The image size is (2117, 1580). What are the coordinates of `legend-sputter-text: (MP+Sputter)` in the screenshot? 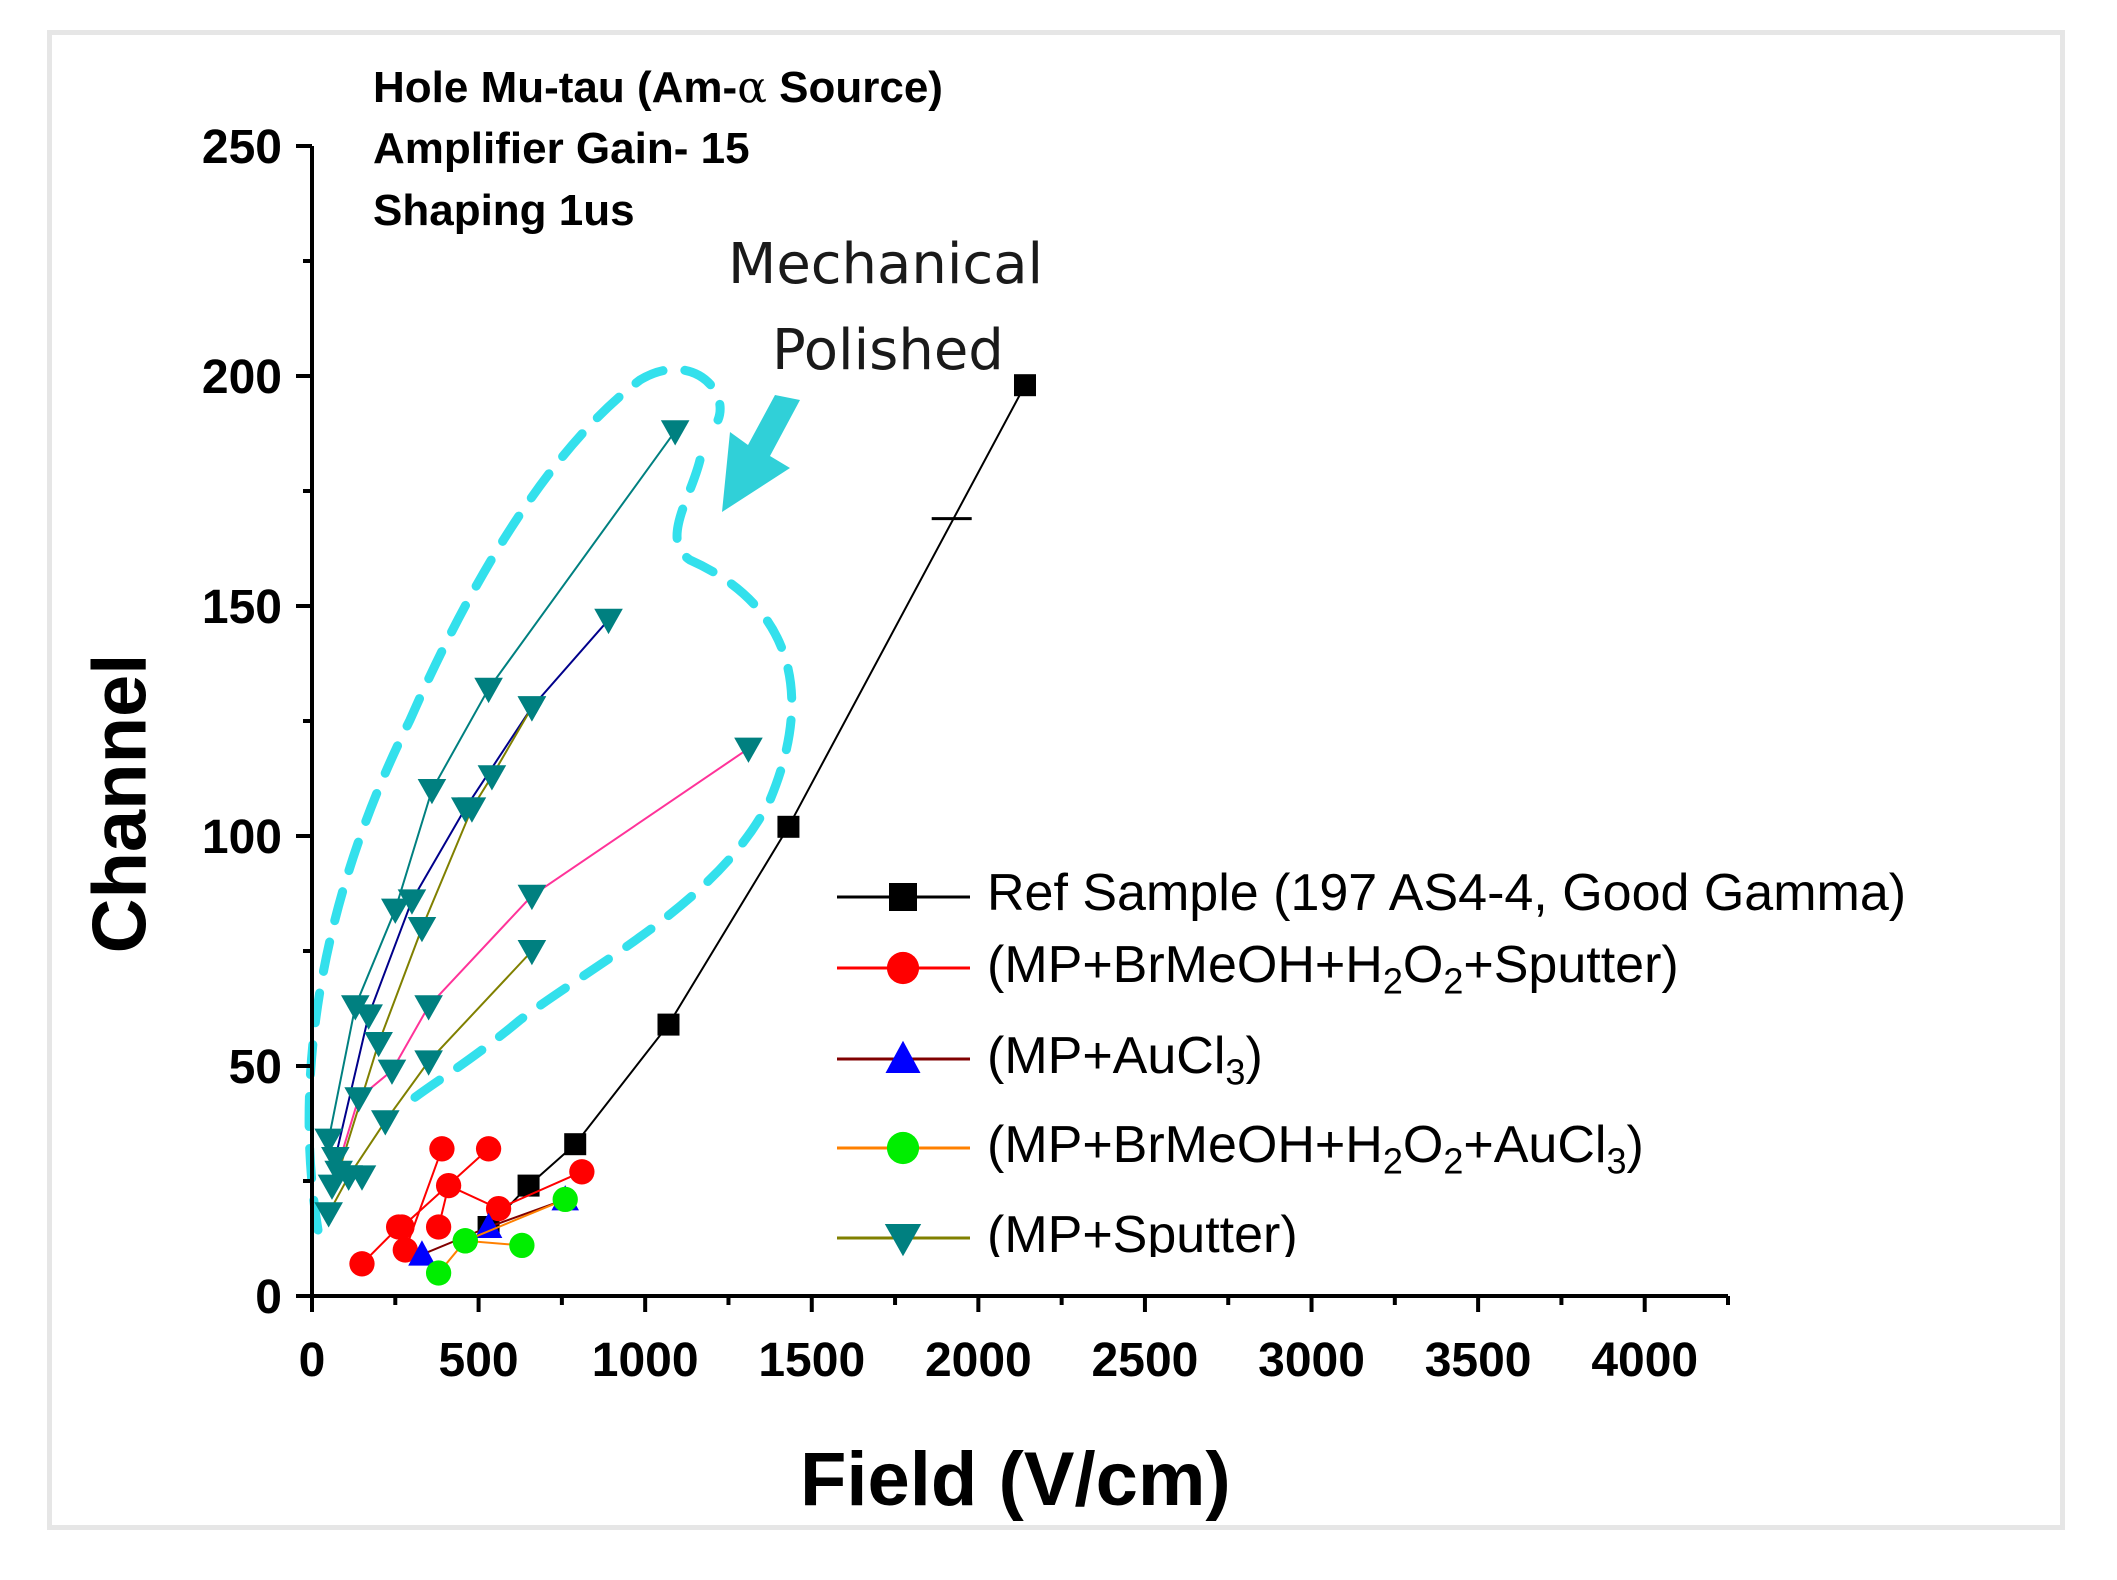 It's located at (1142, 1231).